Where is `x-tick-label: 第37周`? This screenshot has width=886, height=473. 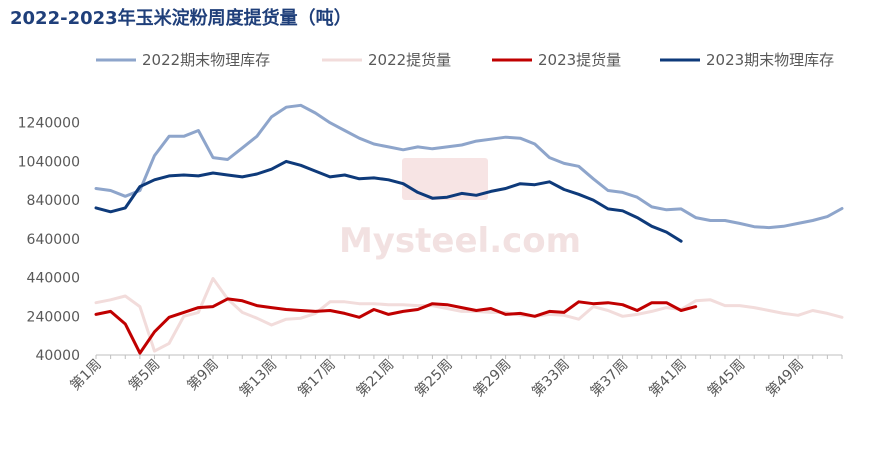 x-tick-label: 第37周 is located at coordinates (609, 378).